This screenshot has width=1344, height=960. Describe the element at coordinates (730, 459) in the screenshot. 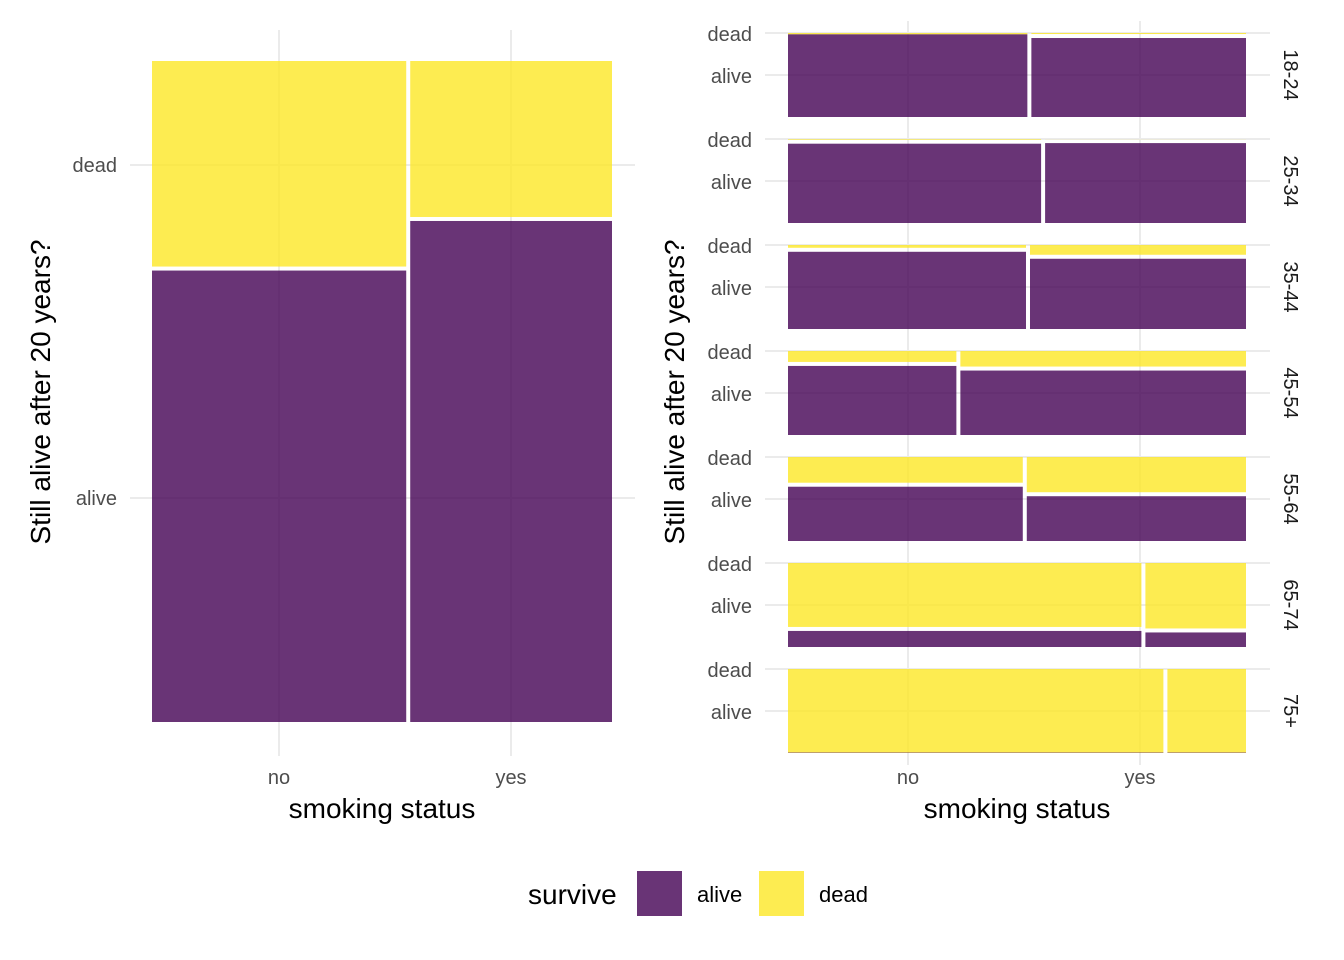

I see `facet-55-64-y-tick-dead: dead` at that location.